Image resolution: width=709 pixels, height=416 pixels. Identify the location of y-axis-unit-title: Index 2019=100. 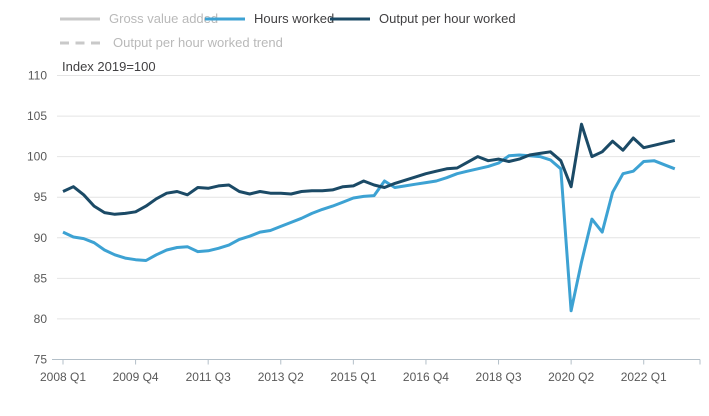
(109, 66).